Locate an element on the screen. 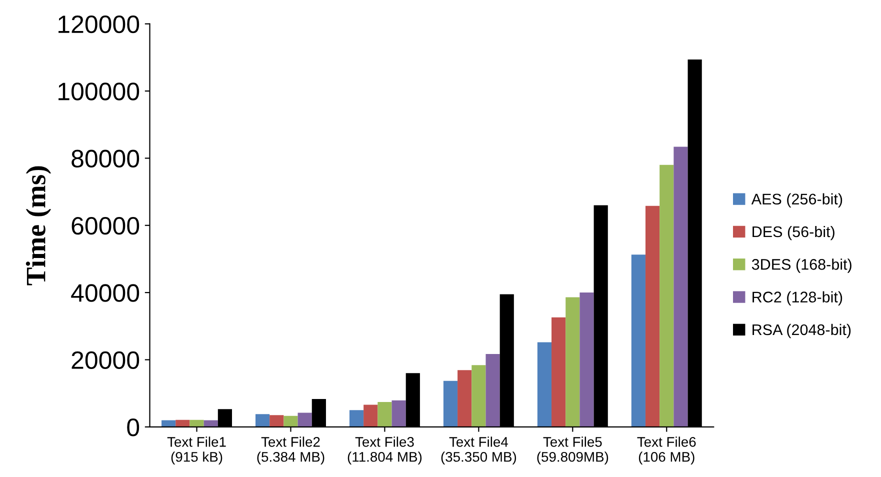  y-tick-label: 20000 is located at coordinates (106, 360).